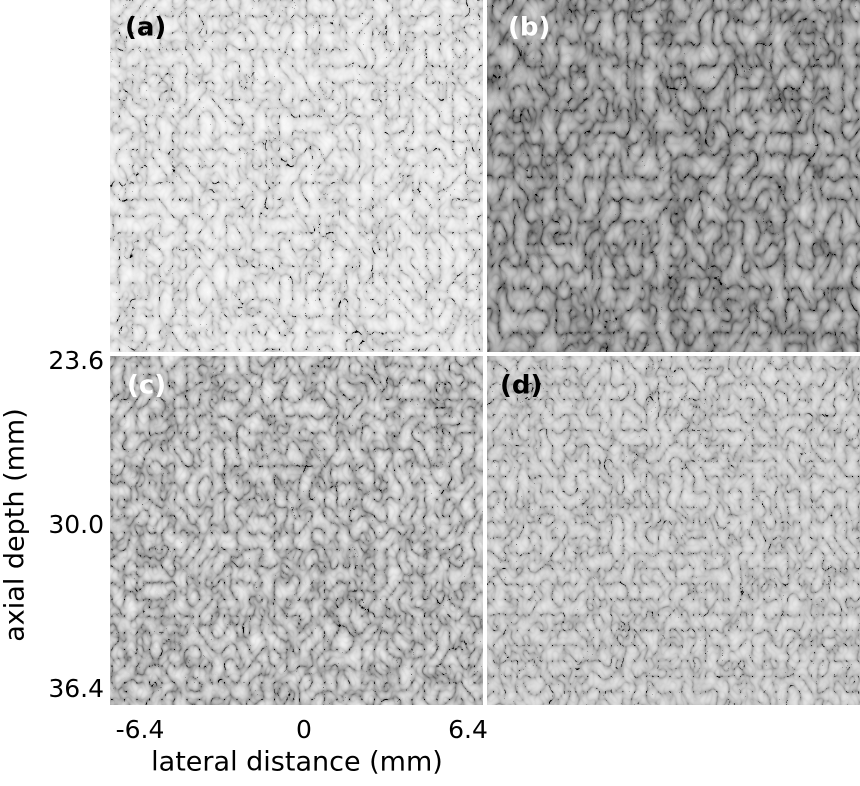  What do you see at coordinates (304, 729) in the screenshot?
I see `x-tick-label: 0` at bounding box center [304, 729].